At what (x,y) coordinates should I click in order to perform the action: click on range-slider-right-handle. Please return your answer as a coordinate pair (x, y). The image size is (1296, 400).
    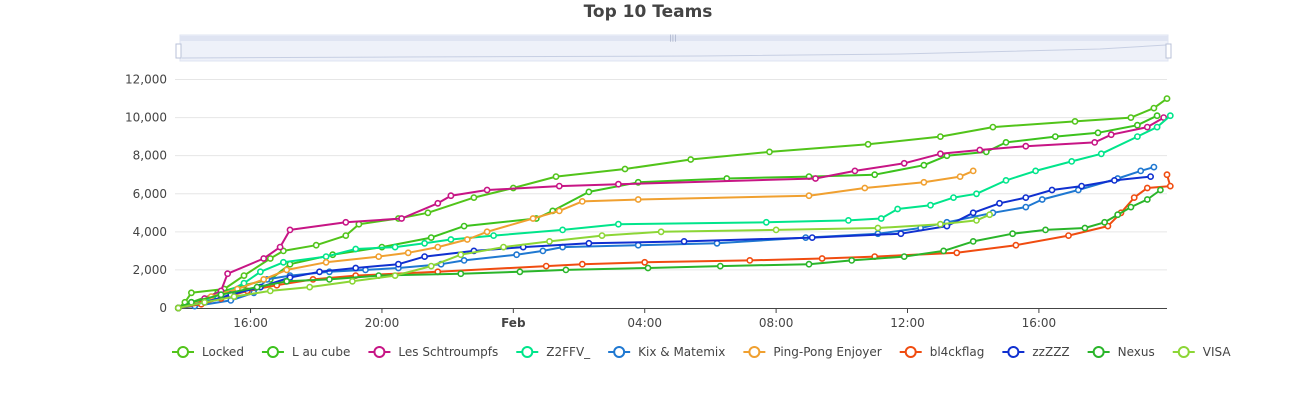
    Looking at the image, I should click on (1168, 51).